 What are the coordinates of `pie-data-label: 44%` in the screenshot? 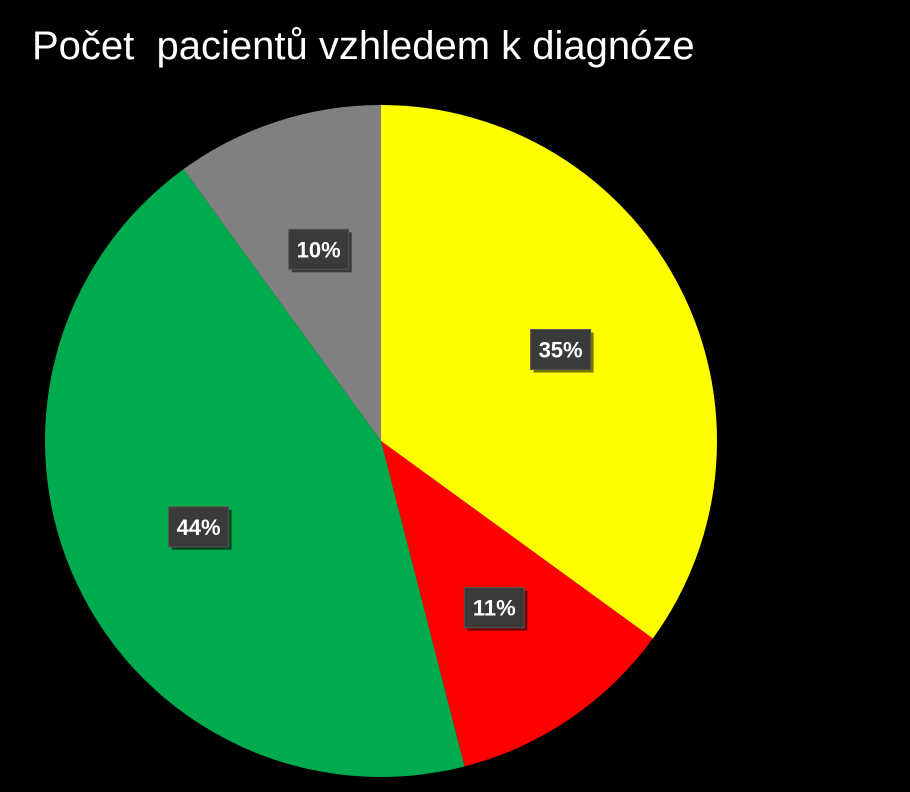 It's located at (200, 528).